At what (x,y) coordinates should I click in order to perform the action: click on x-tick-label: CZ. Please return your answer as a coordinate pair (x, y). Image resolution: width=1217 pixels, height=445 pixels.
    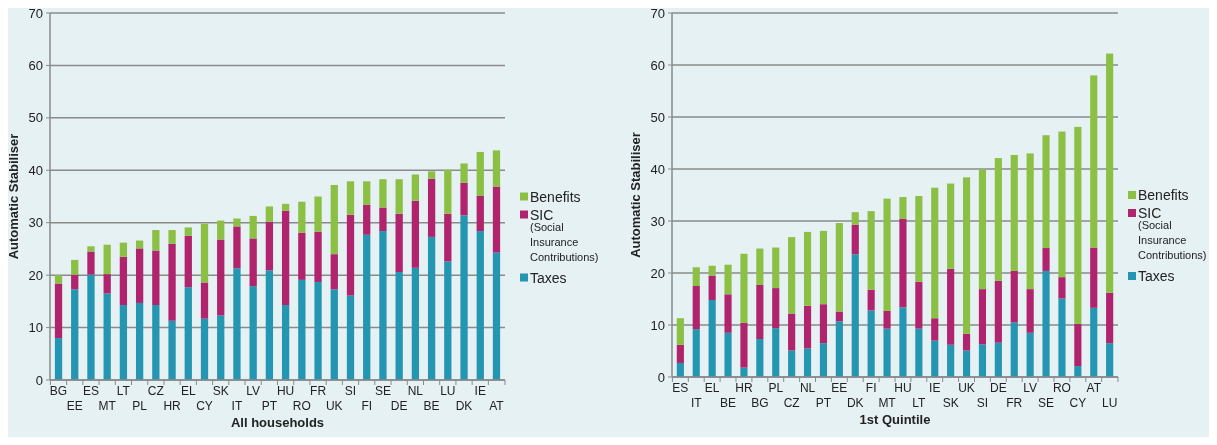
    Looking at the image, I should click on (791, 403).